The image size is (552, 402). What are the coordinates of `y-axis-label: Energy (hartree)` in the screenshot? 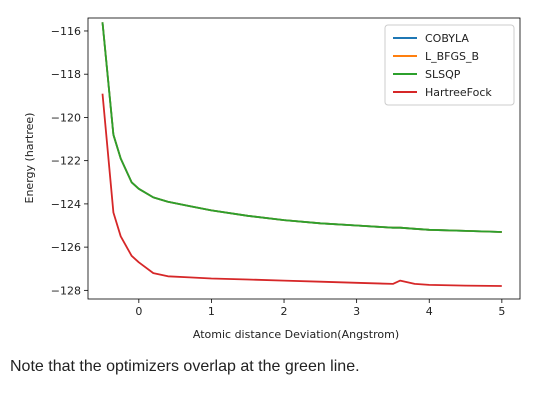 It's located at (29, 158).